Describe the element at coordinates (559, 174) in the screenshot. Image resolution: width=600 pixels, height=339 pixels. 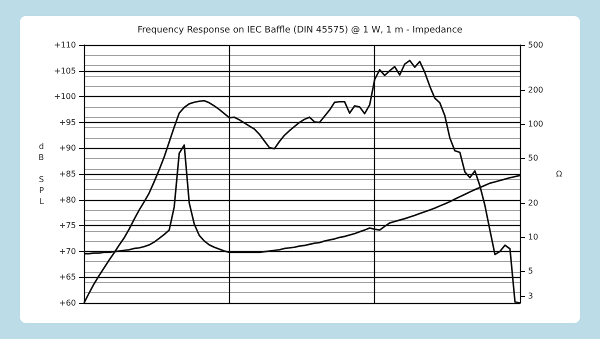
I see `y2-axis-title: Ω` at that location.